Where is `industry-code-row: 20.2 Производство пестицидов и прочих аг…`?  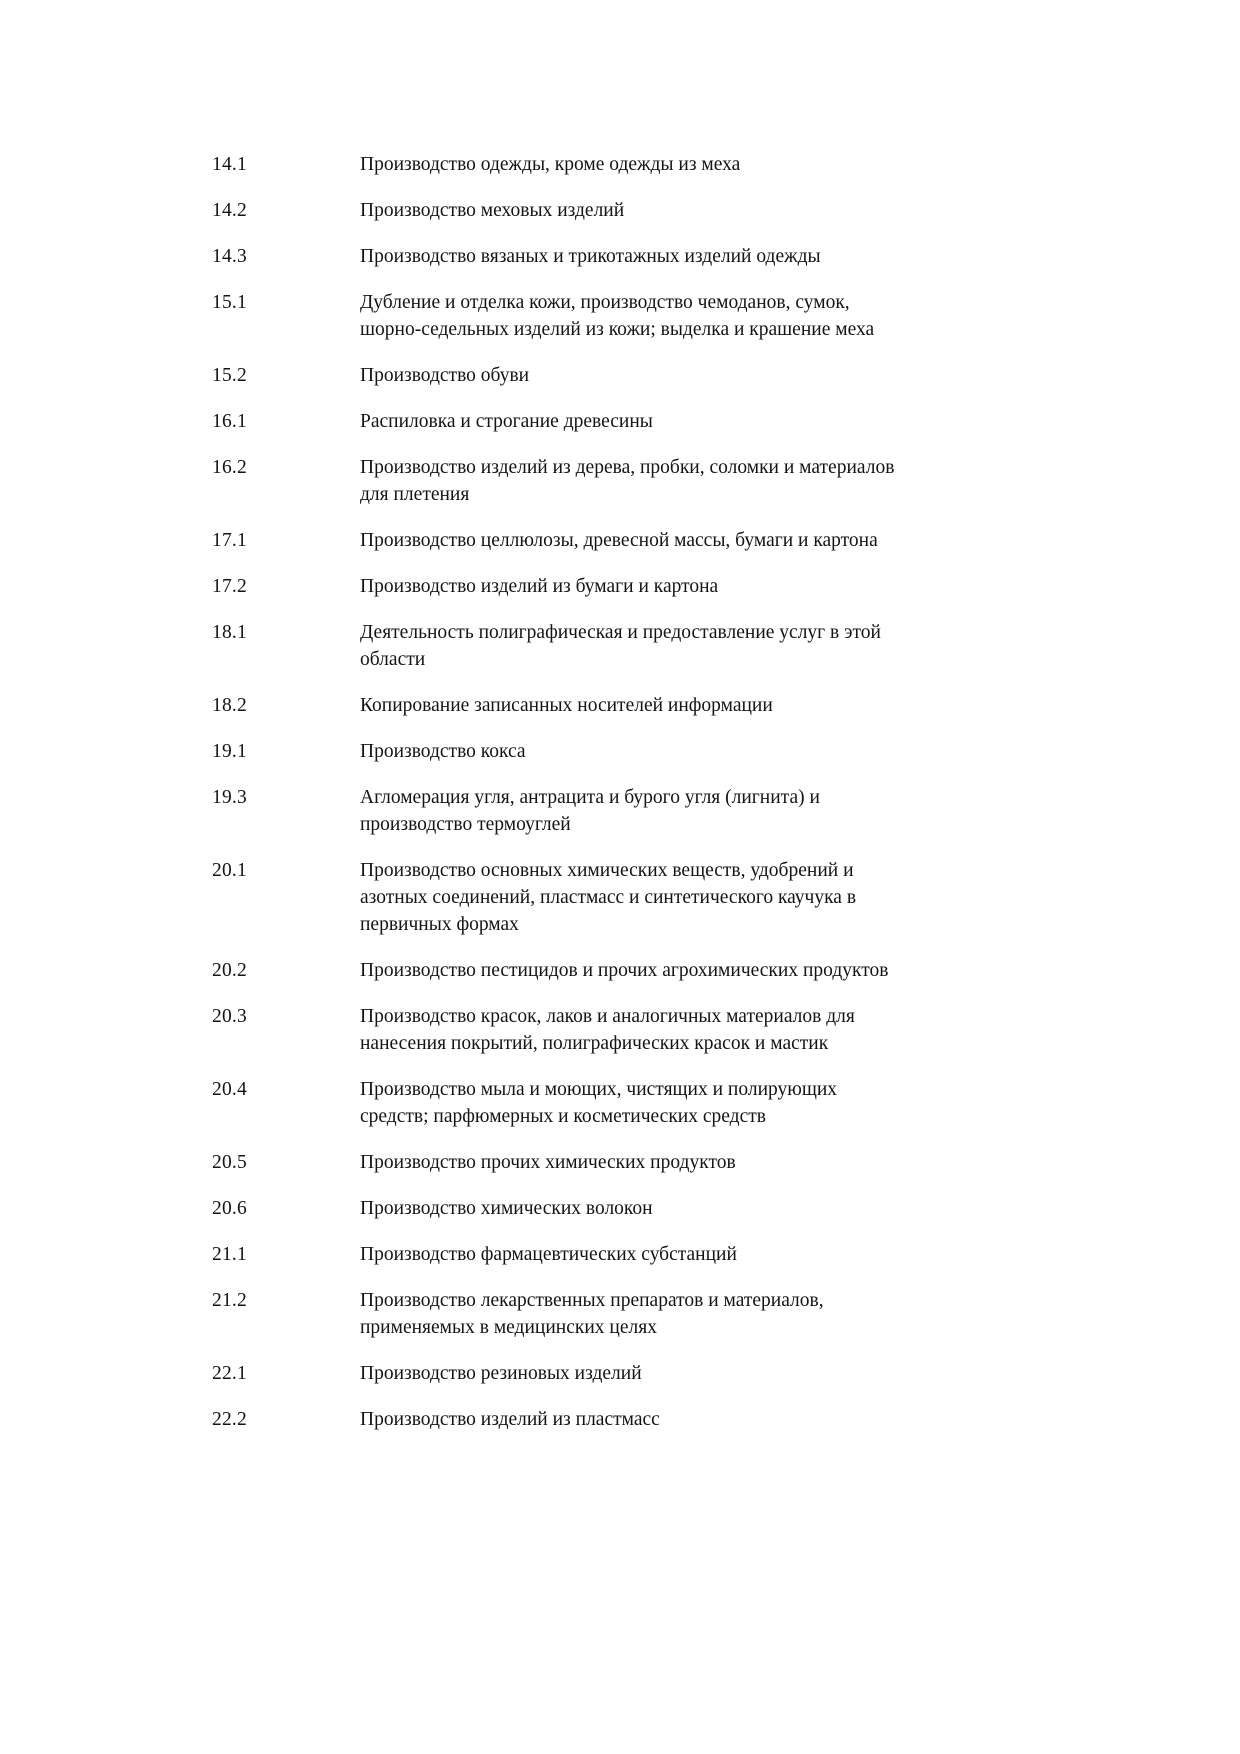 industry-code-row: 20.2 Производство пестицидов и прочих аг… is located at coordinates (696, 970).